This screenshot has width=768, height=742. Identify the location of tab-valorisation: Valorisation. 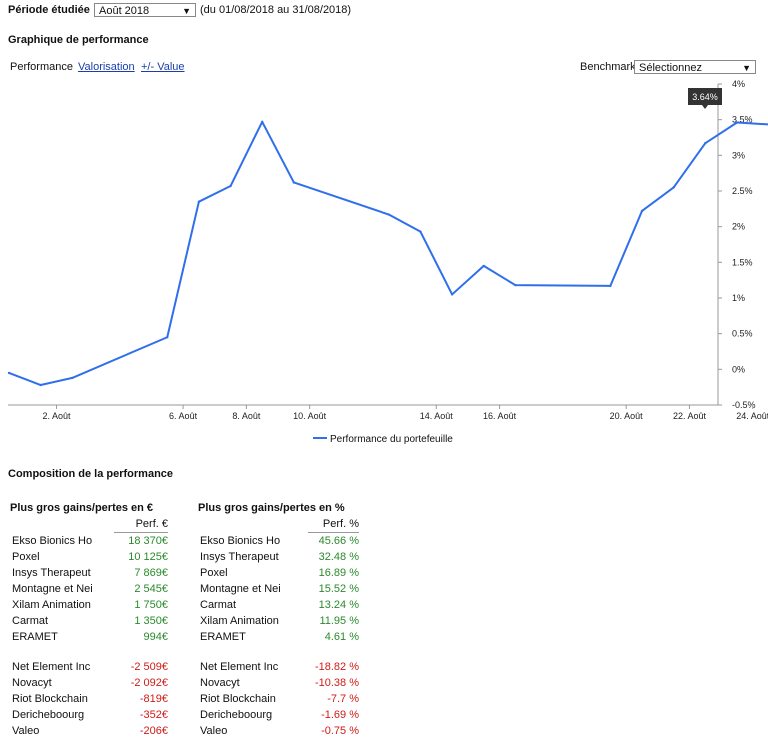
(106, 67).